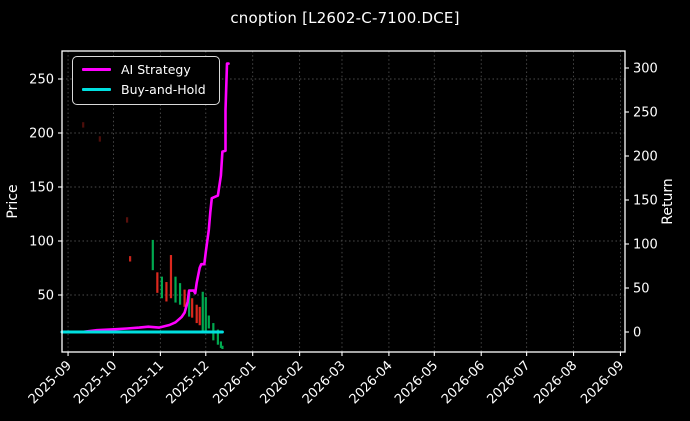  What do you see at coordinates (96, 90) in the screenshot?
I see `buy-and-hold-line-swatch` at bounding box center [96, 90].